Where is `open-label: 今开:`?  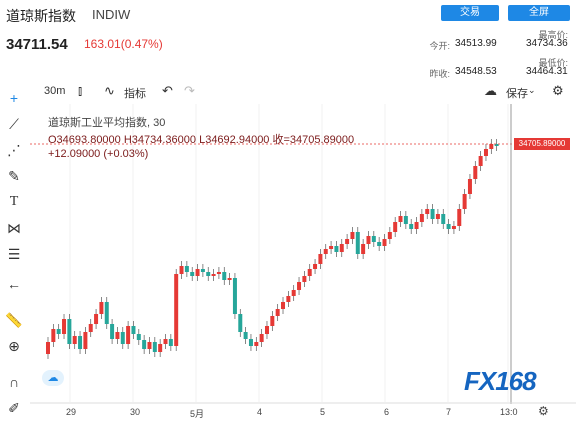
open-label: 今开: is located at coordinates (439, 46).